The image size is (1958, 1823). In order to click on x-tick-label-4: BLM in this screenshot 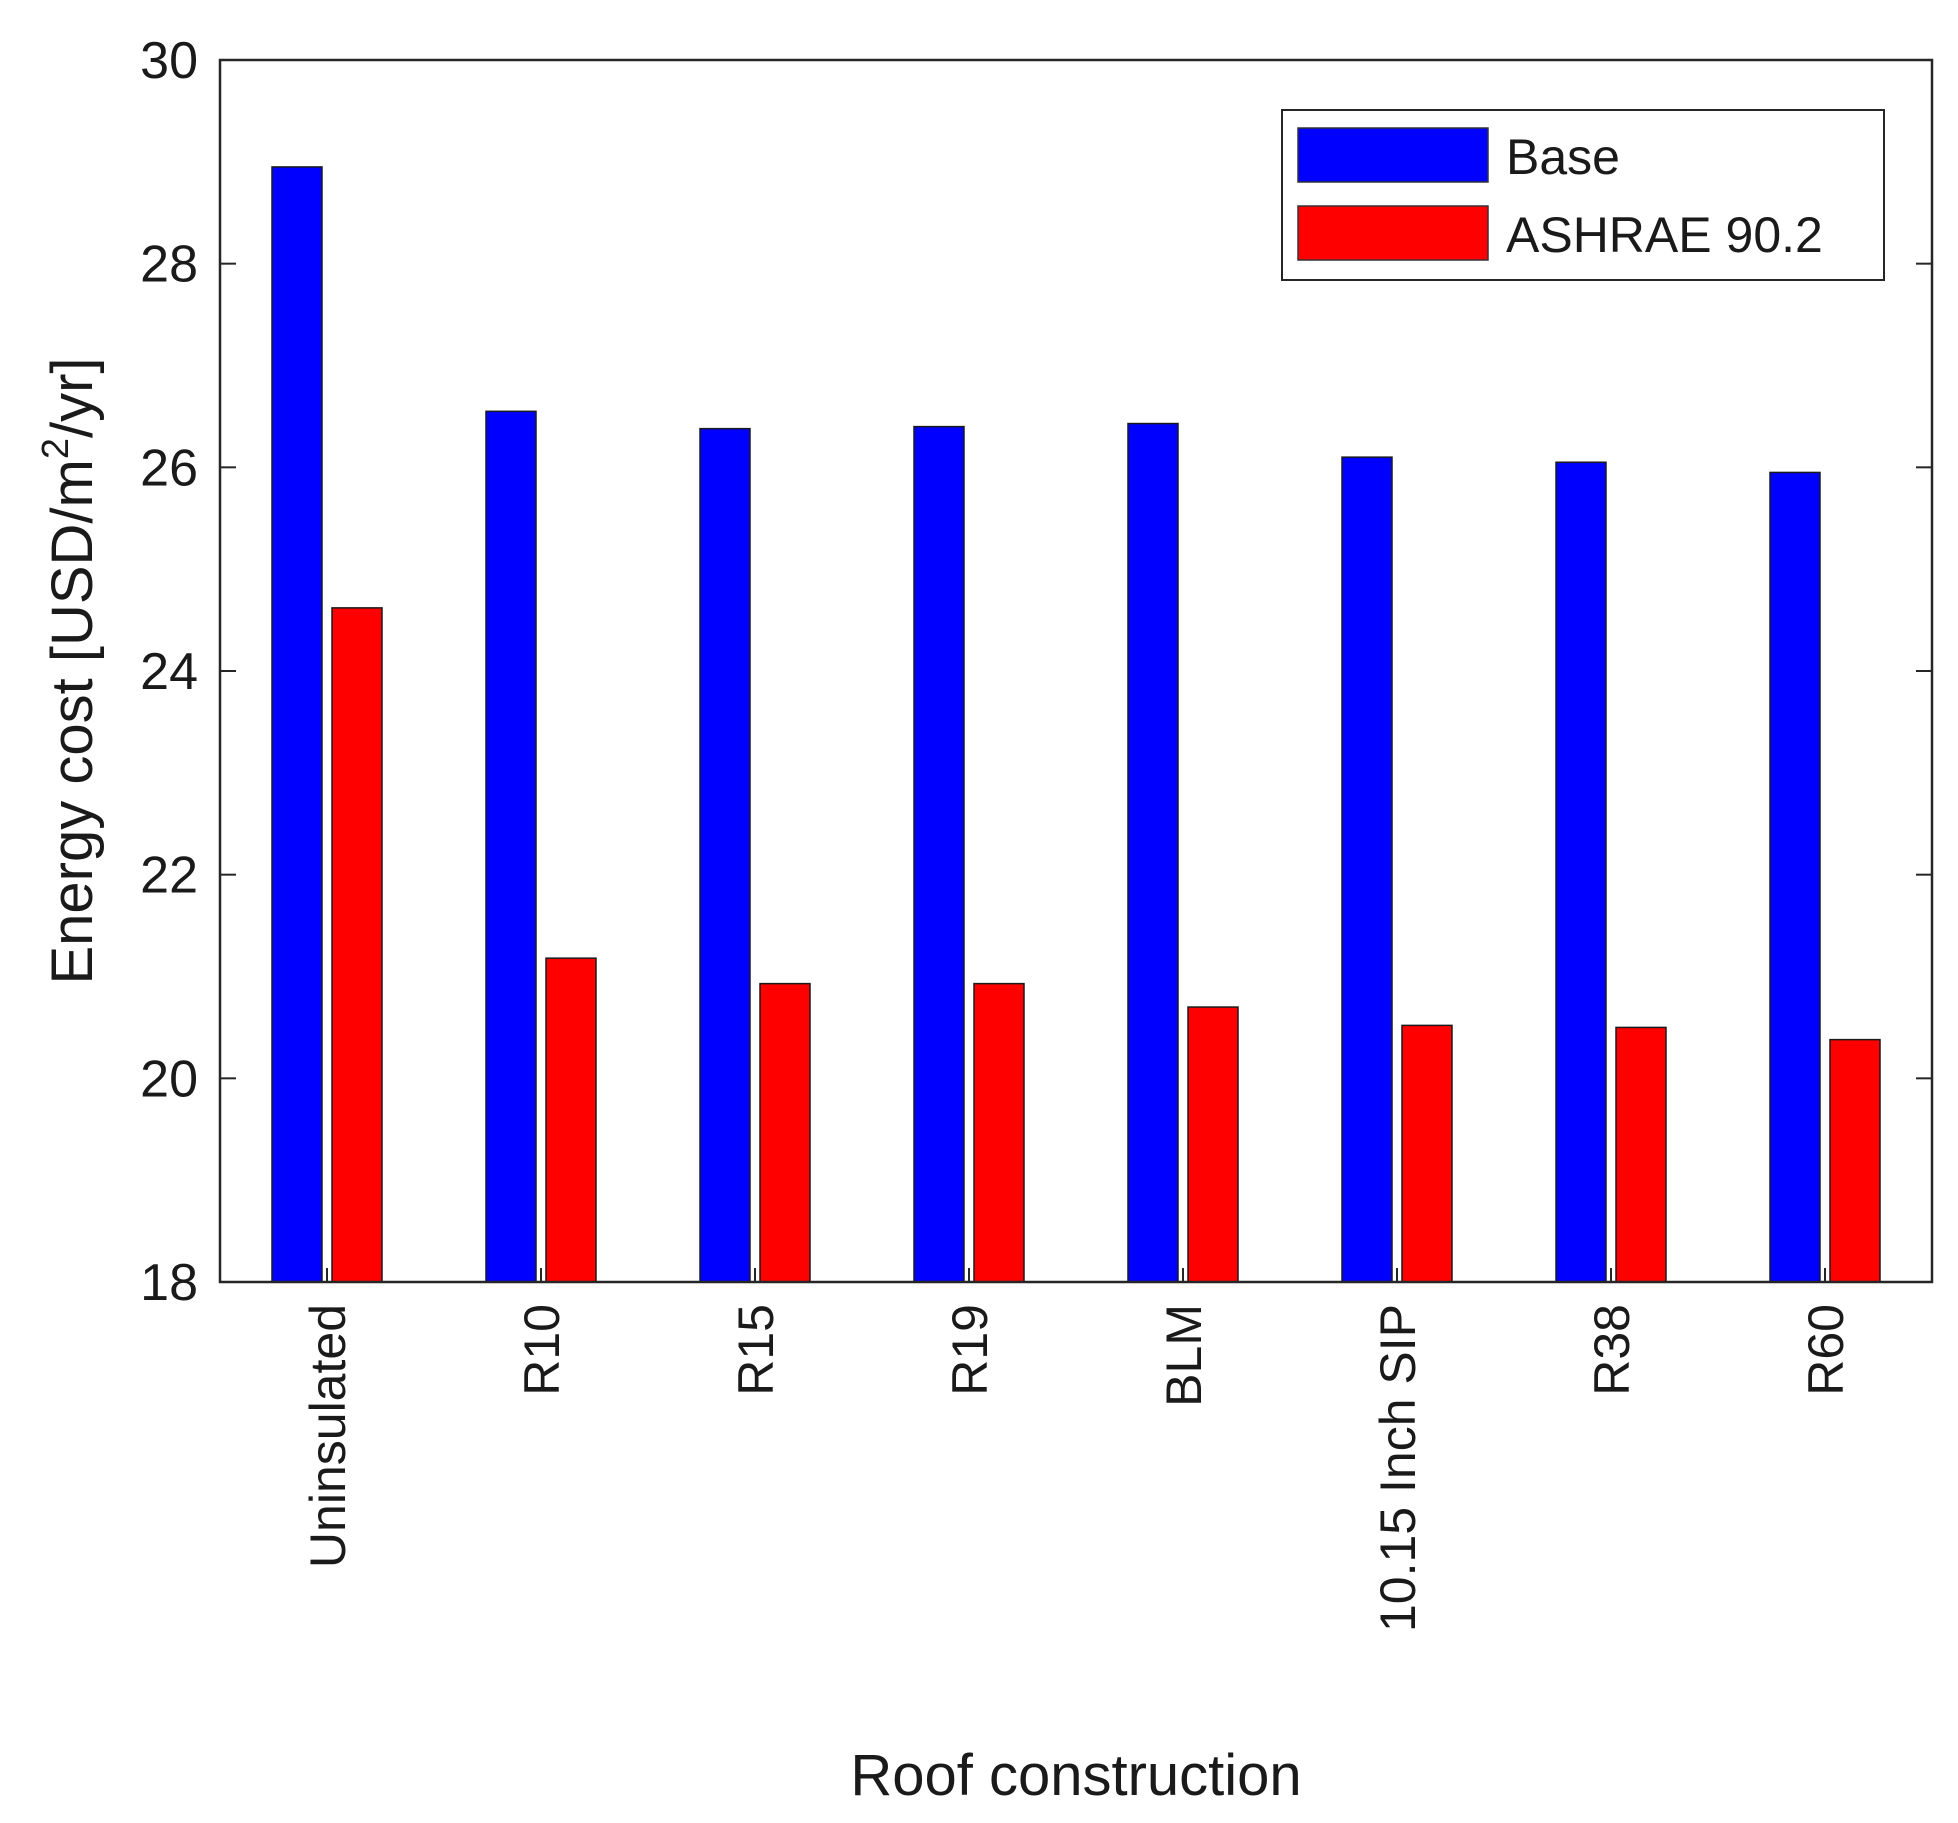, I will do `click(1184, 1355)`.